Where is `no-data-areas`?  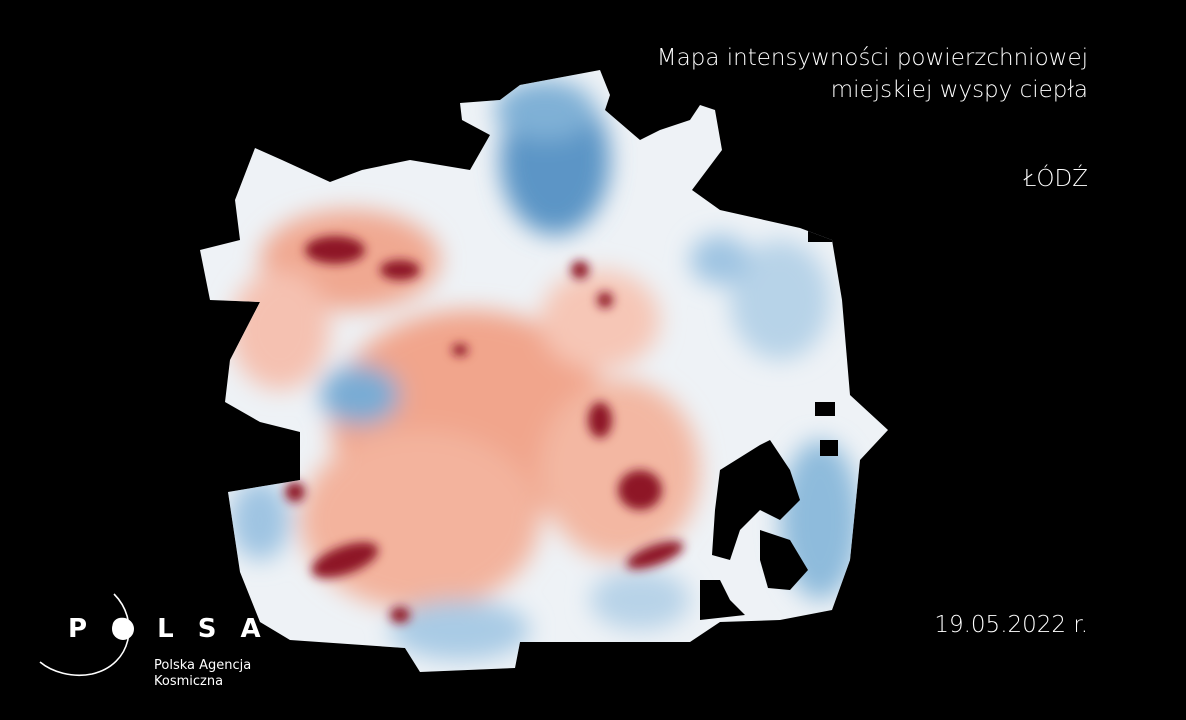
no-data-areas is located at coordinates (769, 424).